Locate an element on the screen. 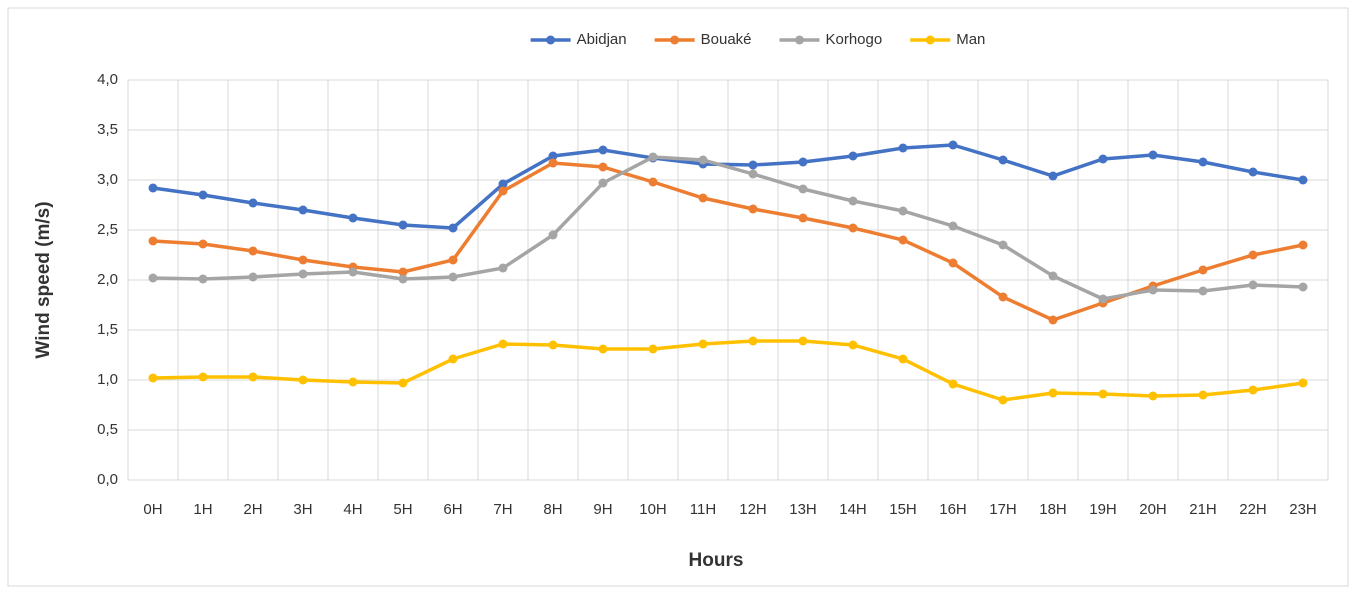 The image size is (1356, 592). y-tick-label: 0,5 is located at coordinates (107, 429).